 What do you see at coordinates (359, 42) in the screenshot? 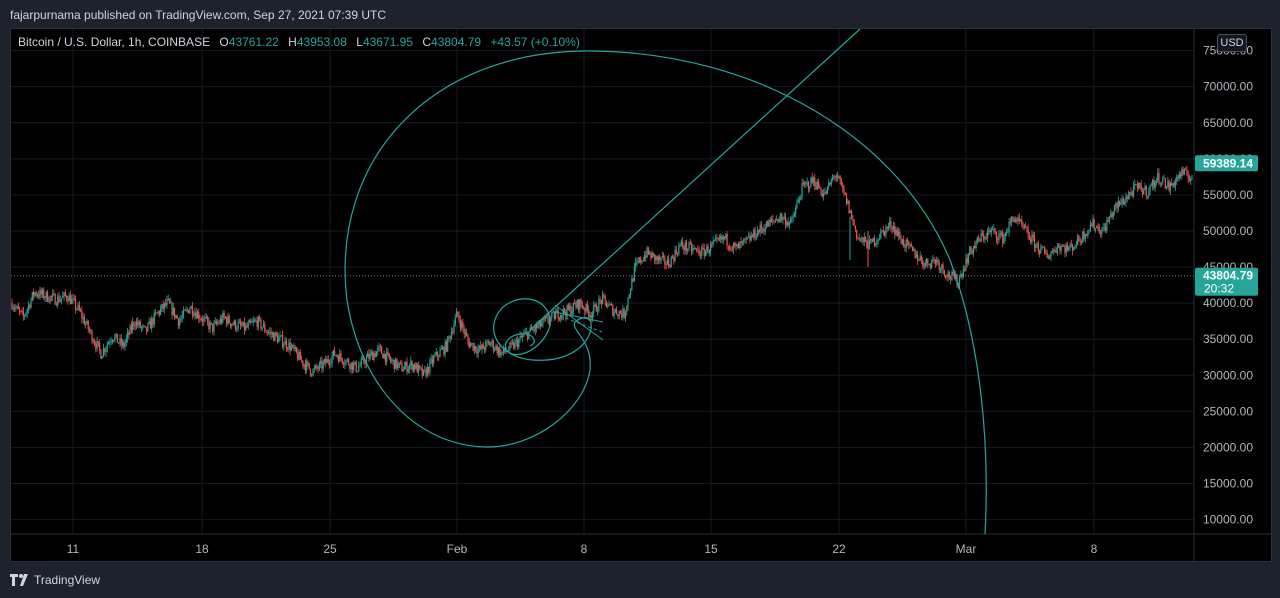
I see `low-label: L` at bounding box center [359, 42].